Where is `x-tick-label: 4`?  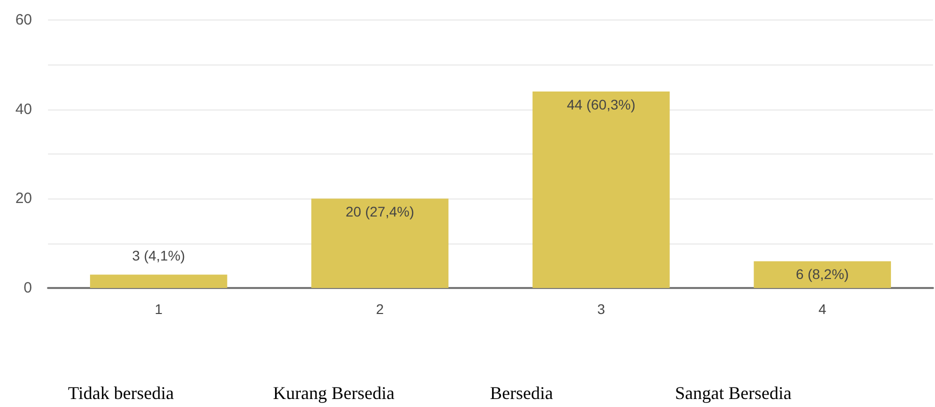 x-tick-label: 4 is located at coordinates (822, 309).